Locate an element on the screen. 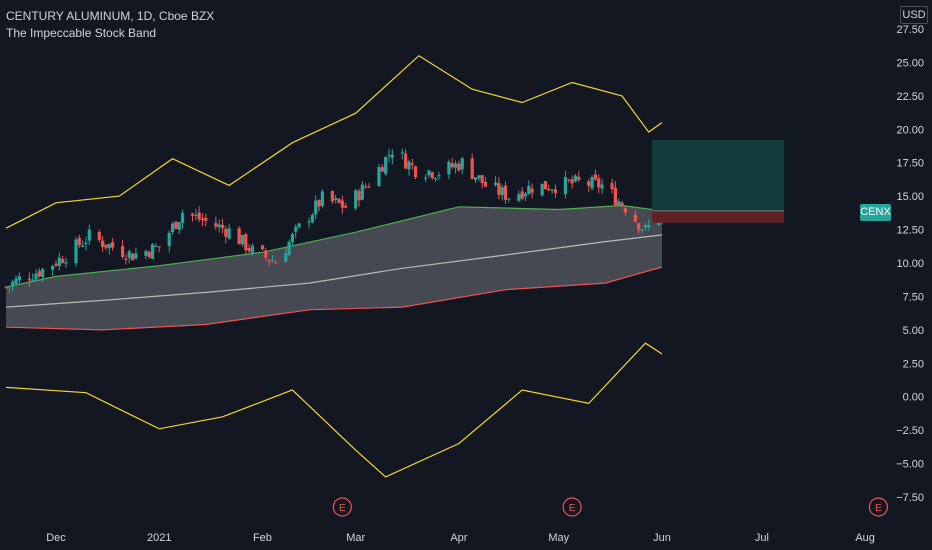 This screenshot has height=550, width=932. y-tick-label: 17.50 is located at coordinates (910, 164).